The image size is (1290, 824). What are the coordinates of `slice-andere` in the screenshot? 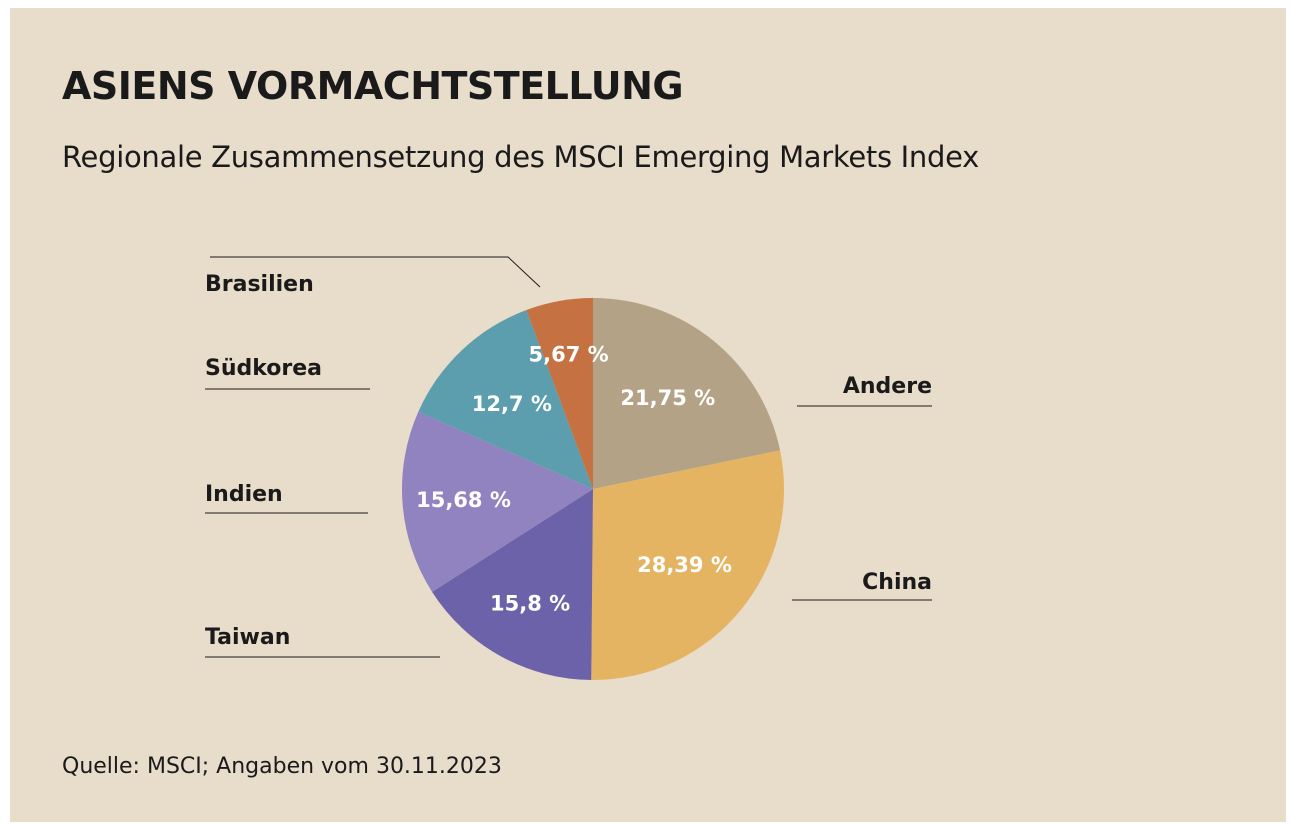 It's located at (687, 393).